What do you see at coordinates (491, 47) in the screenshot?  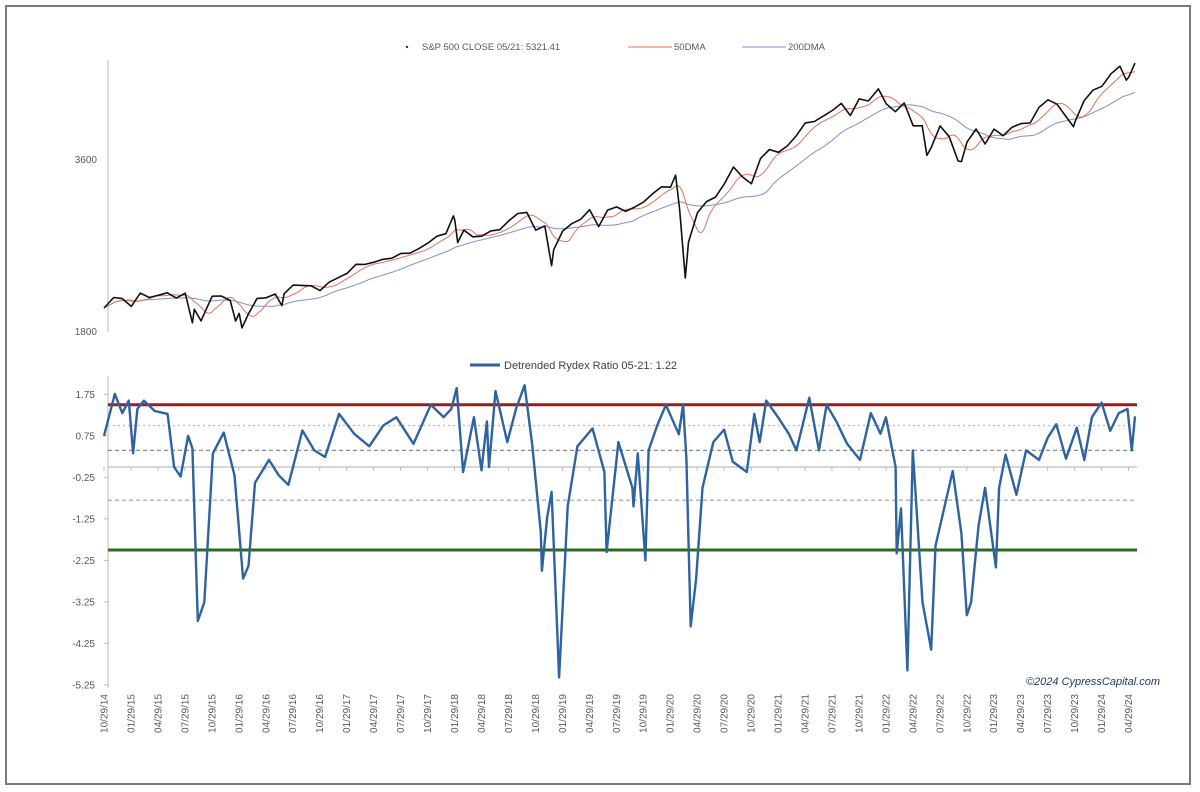 I see `legend-close-label: S&P 500 CLOSE 05/21: 5321.41` at bounding box center [491, 47].